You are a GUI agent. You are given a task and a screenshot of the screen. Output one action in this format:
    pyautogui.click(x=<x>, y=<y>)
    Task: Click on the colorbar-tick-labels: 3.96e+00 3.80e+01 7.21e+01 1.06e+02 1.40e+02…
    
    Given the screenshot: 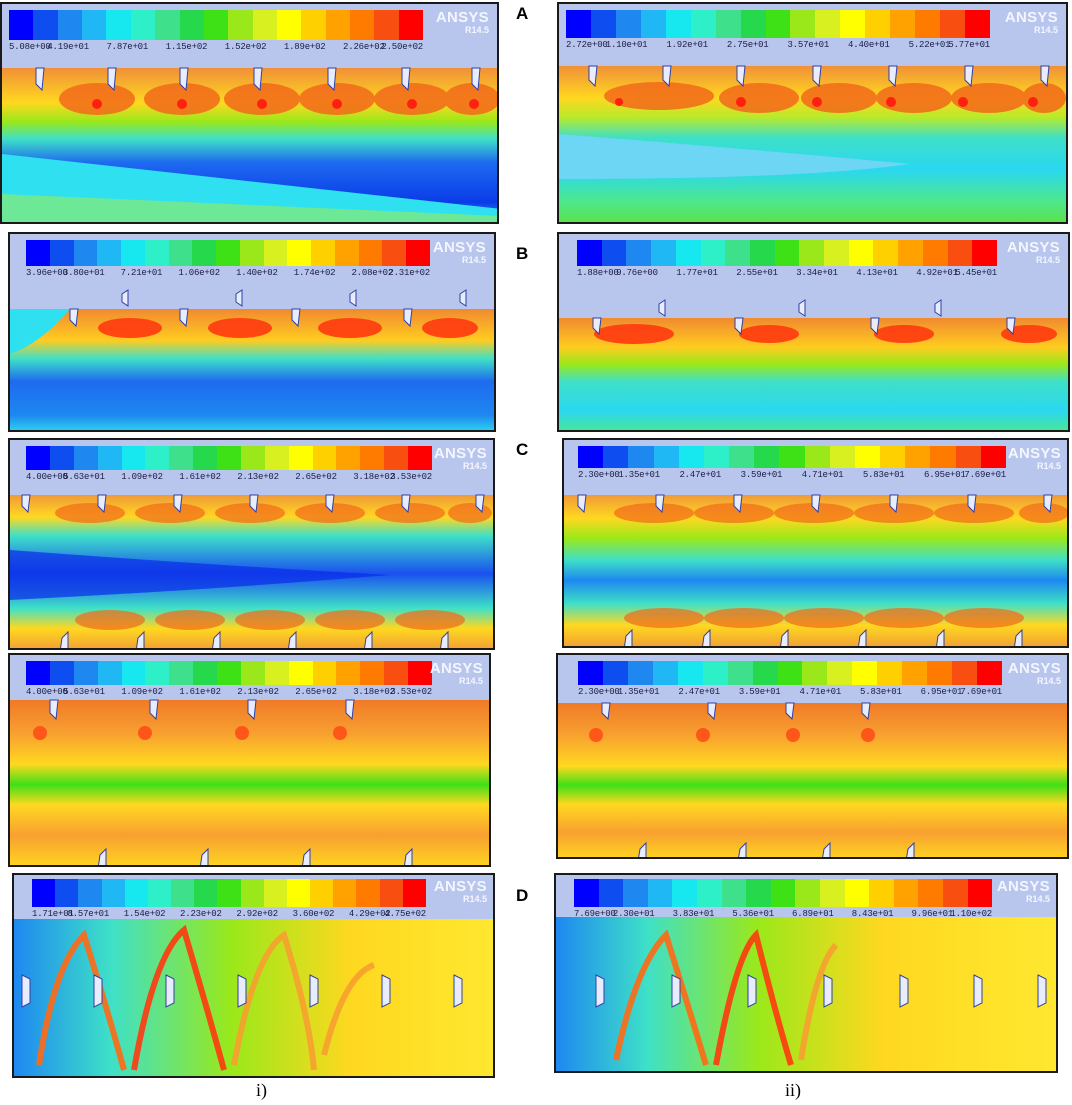 What is the action you would take?
    pyautogui.click(x=228, y=273)
    